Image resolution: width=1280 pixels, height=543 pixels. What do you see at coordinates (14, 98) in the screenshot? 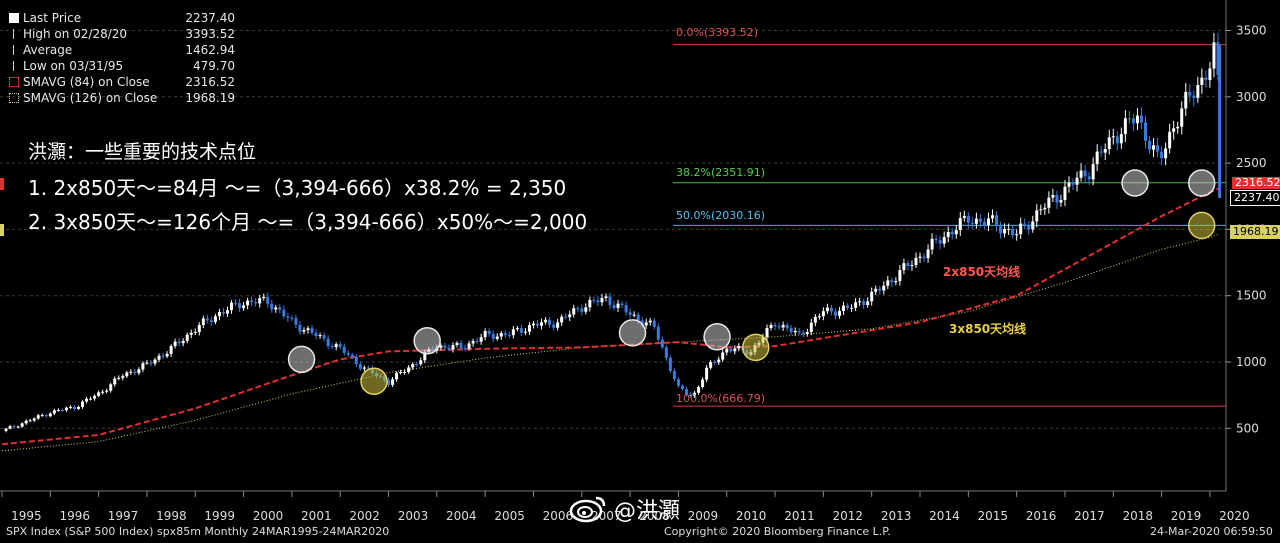
I see `dotted-yellow-square-icon` at bounding box center [14, 98].